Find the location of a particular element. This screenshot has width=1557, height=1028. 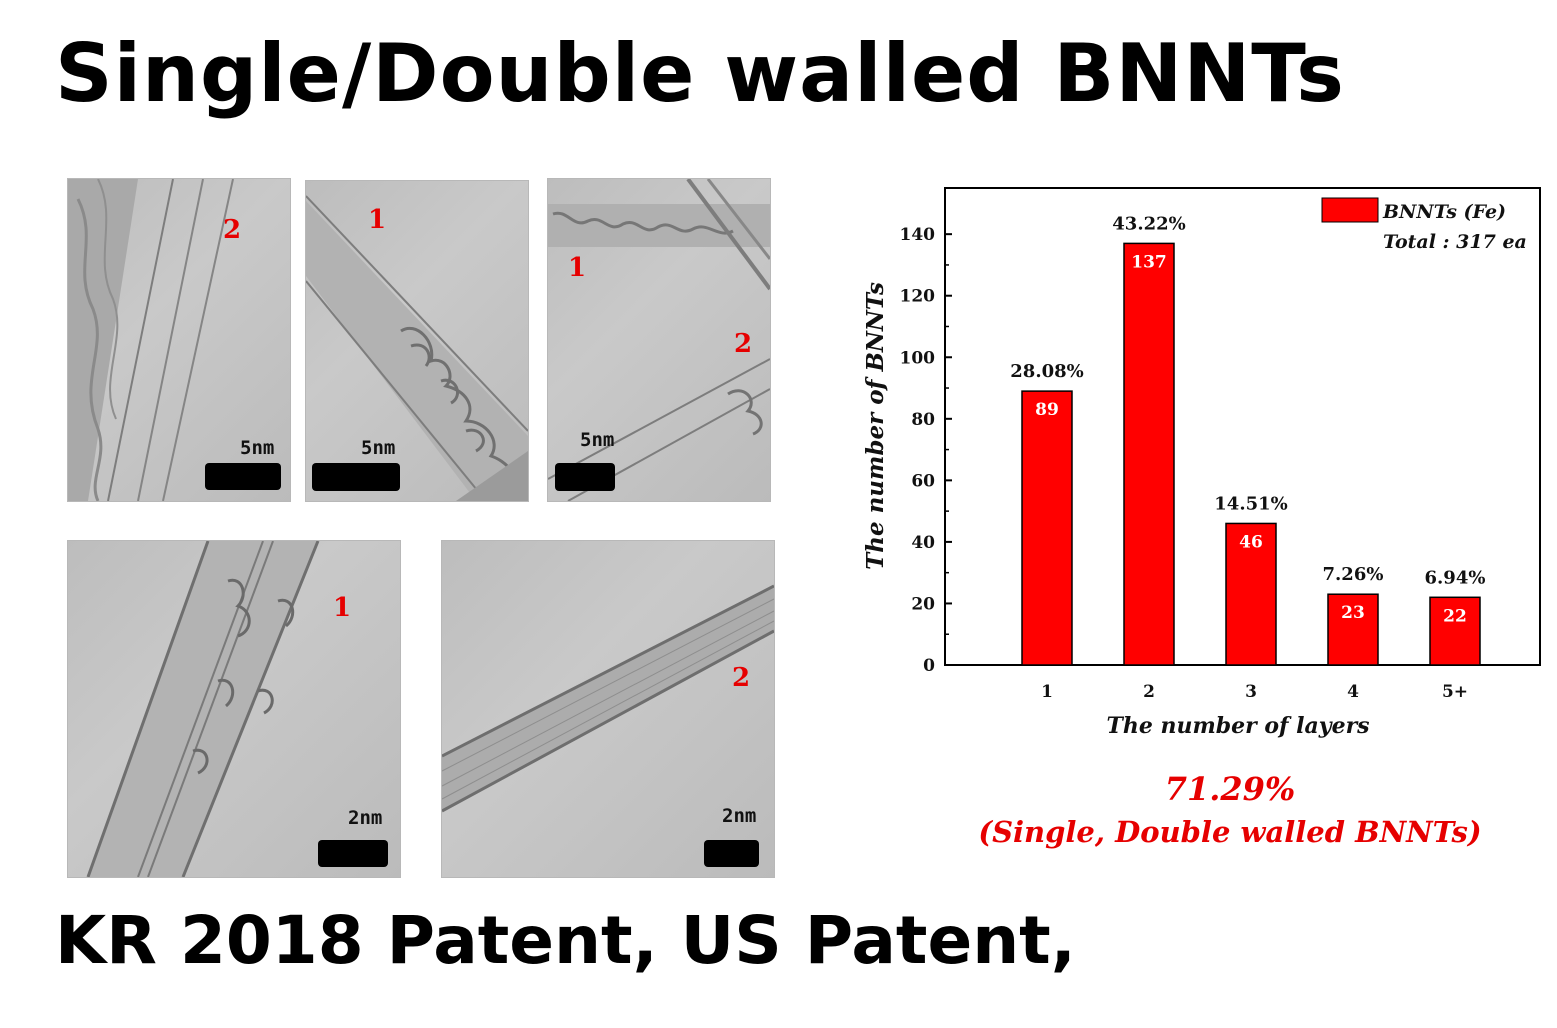

x-tick-label: 1 is located at coordinates (1047, 692).